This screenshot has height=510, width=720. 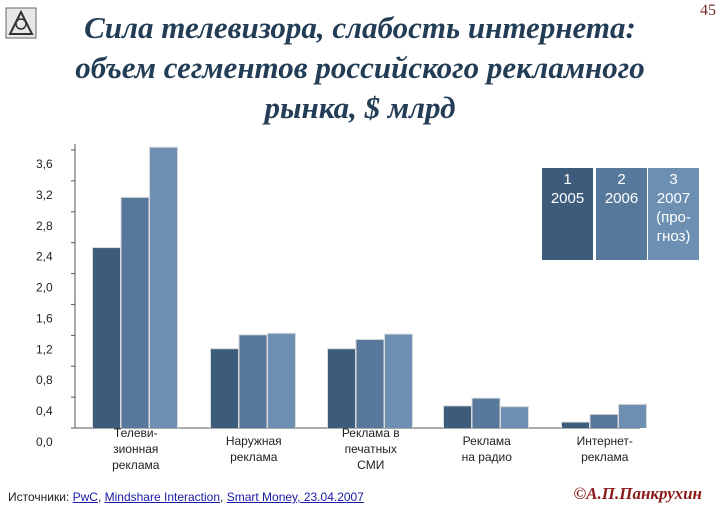 What do you see at coordinates (162, 497) in the screenshot?
I see `source-link-mindshare: Mindshare Interaction` at bounding box center [162, 497].